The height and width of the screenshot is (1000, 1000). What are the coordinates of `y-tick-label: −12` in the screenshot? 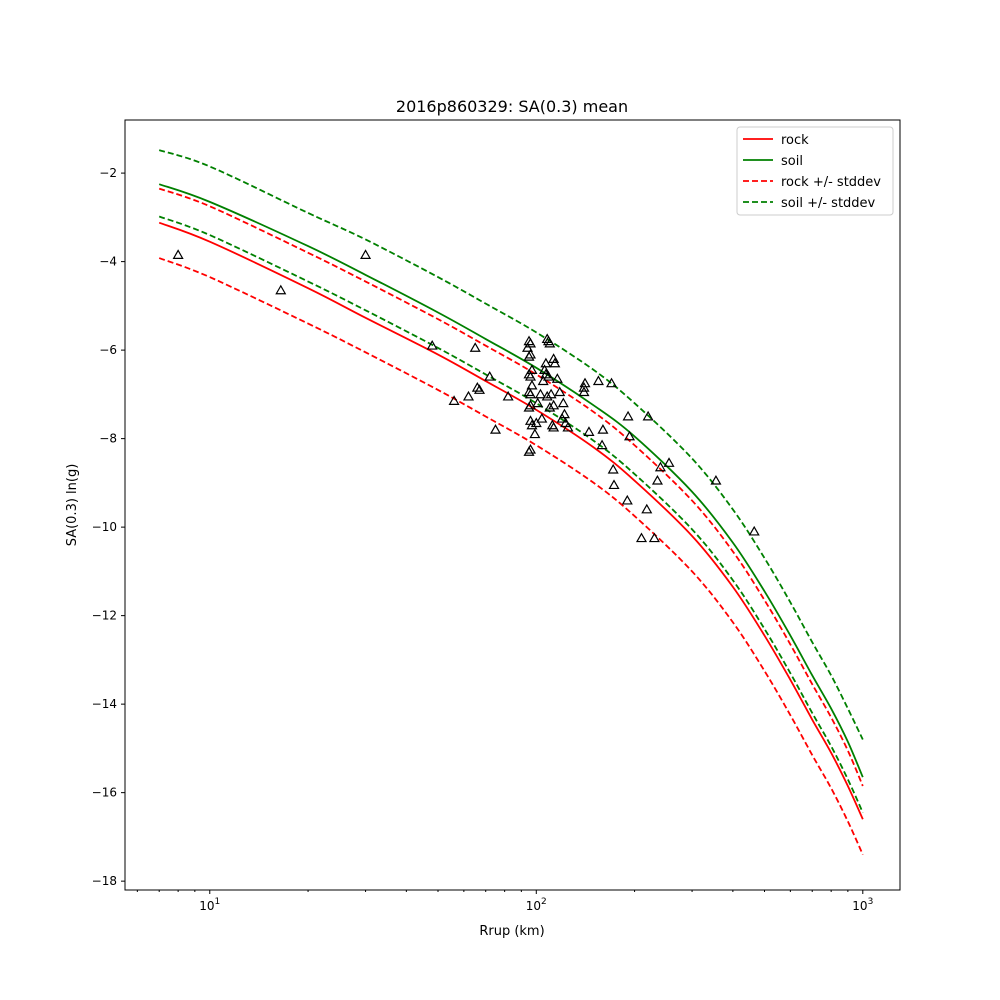 It's located at (104, 616).